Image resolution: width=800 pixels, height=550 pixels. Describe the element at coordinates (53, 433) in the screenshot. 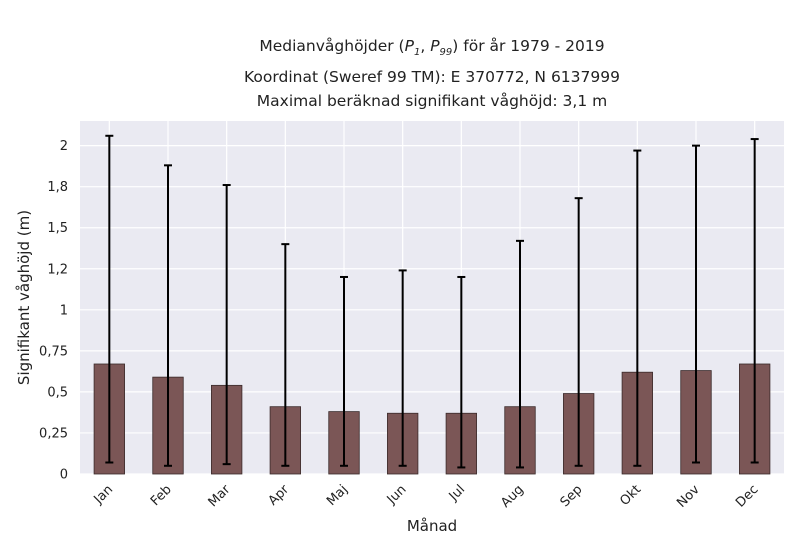

I see `y-tick-label: 0,25` at that location.